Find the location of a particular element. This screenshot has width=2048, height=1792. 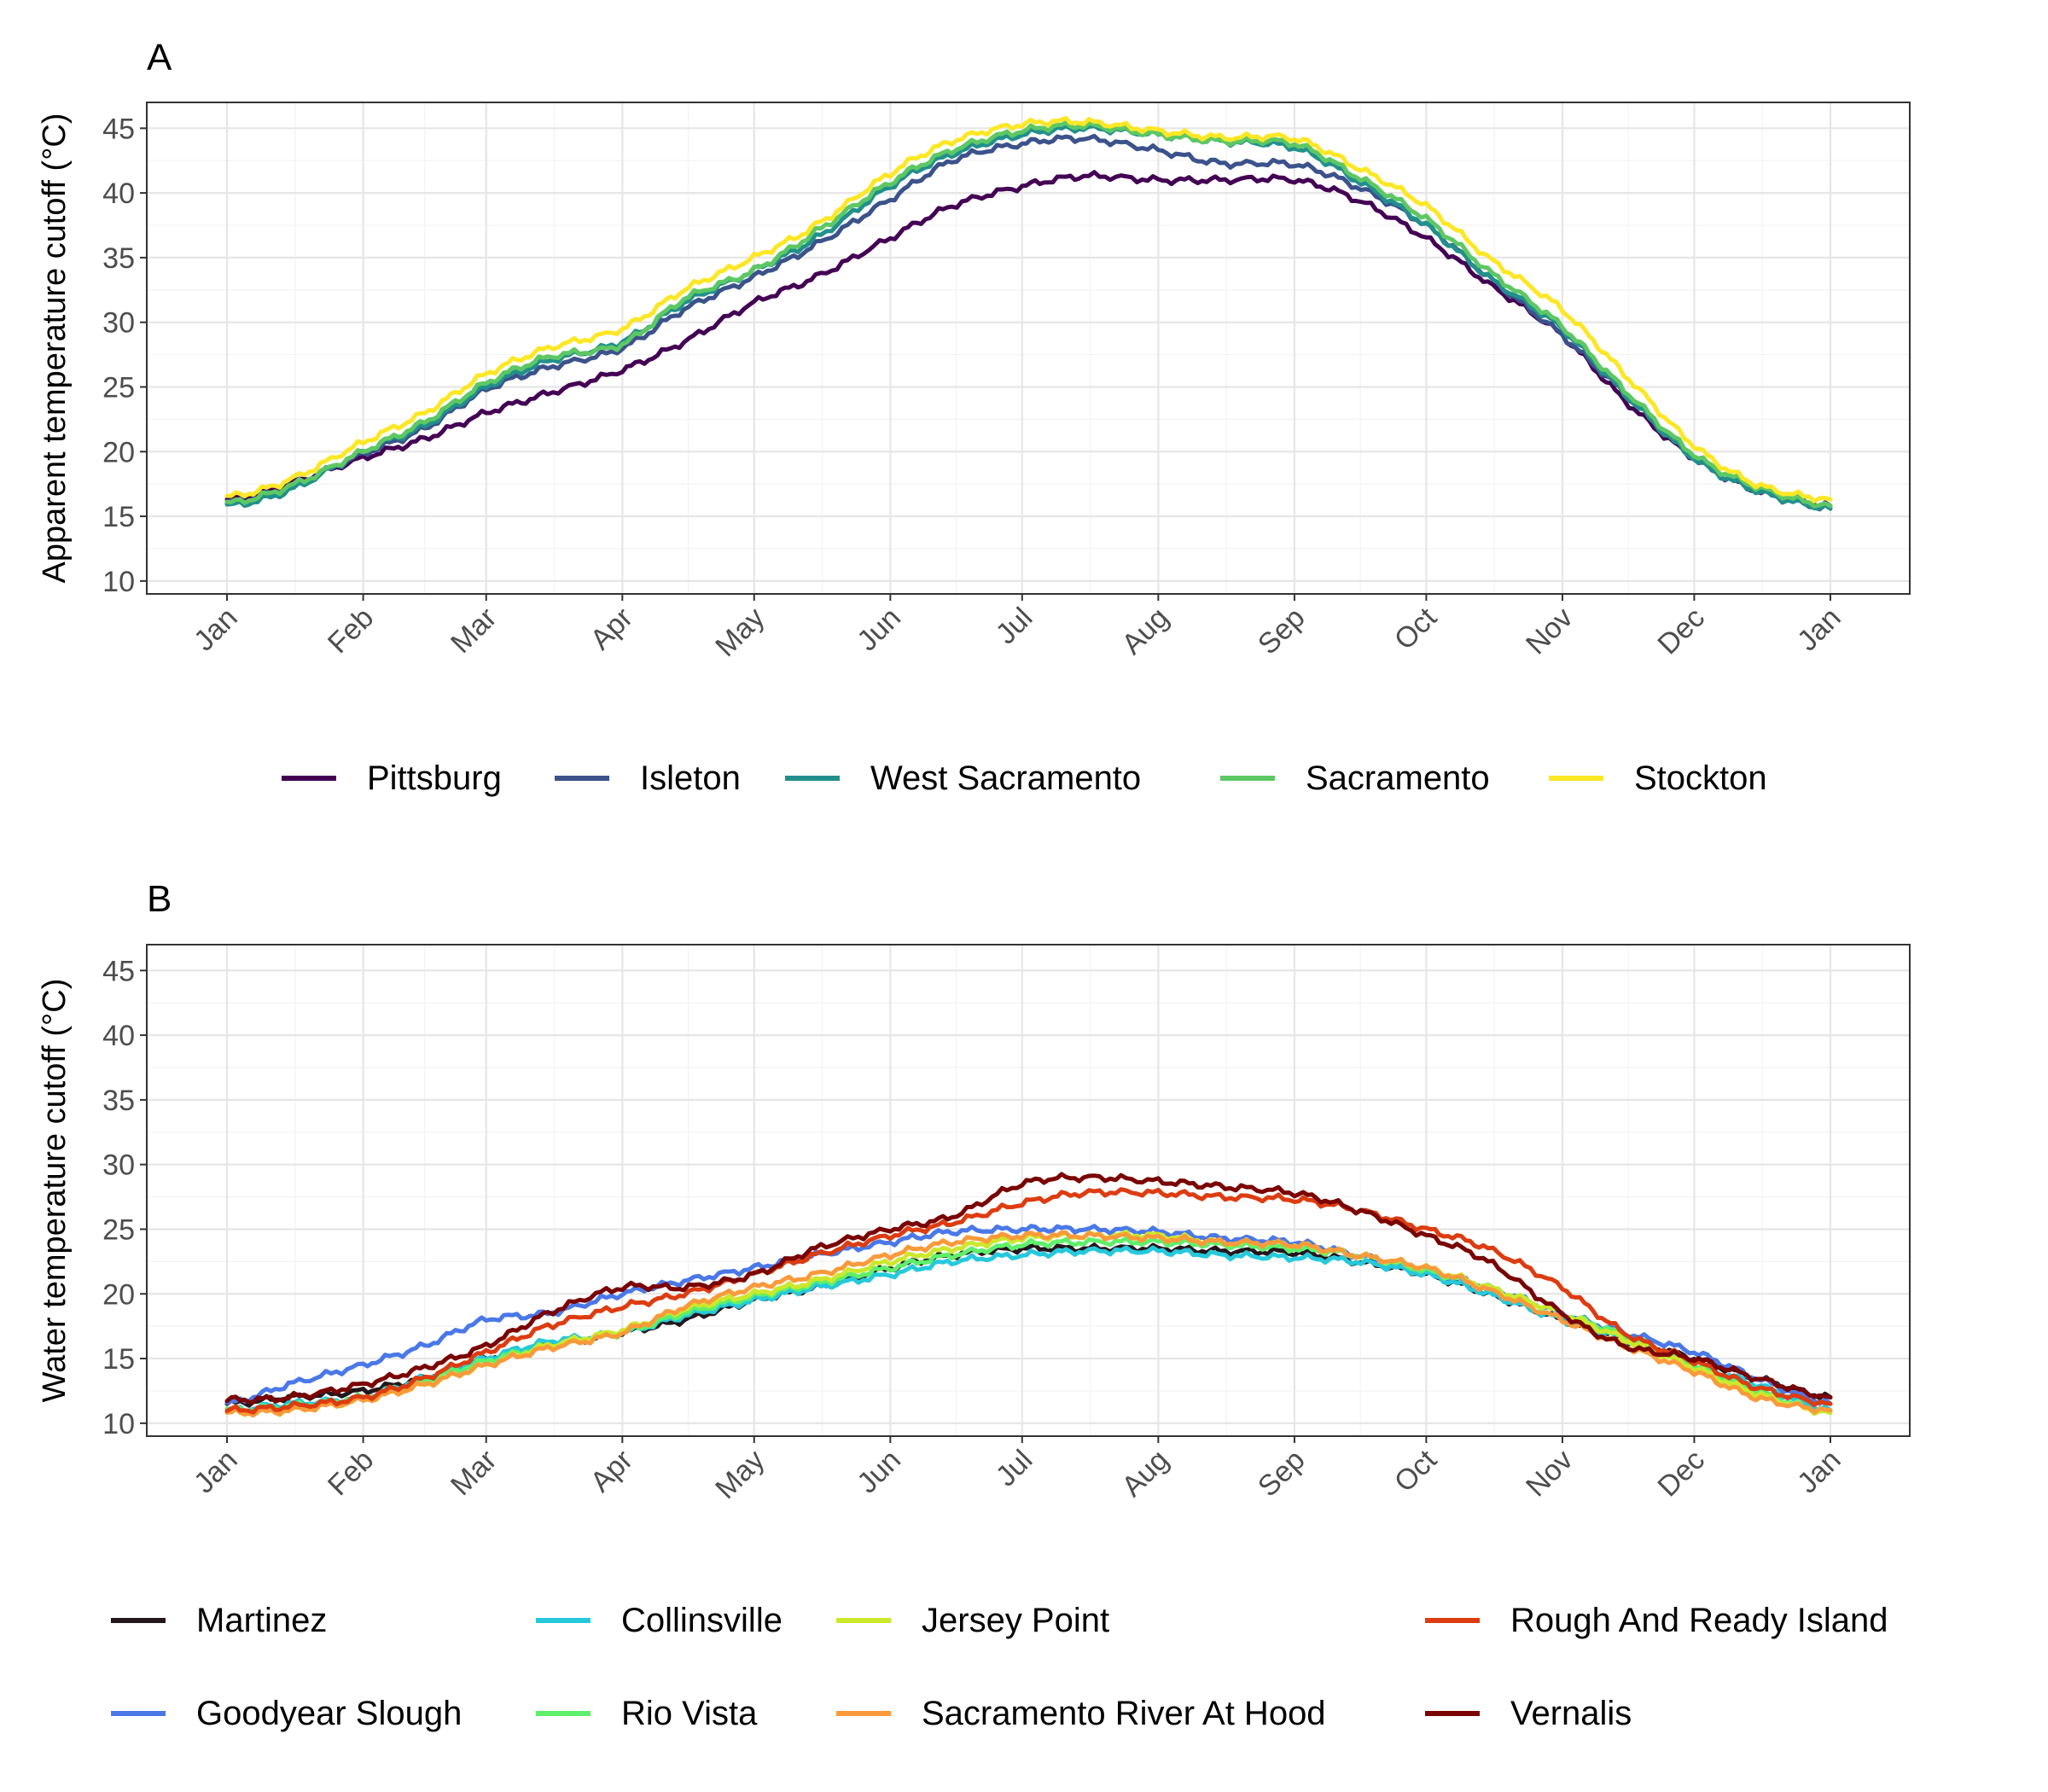

panel-b-series is located at coordinates (1028, 1295).